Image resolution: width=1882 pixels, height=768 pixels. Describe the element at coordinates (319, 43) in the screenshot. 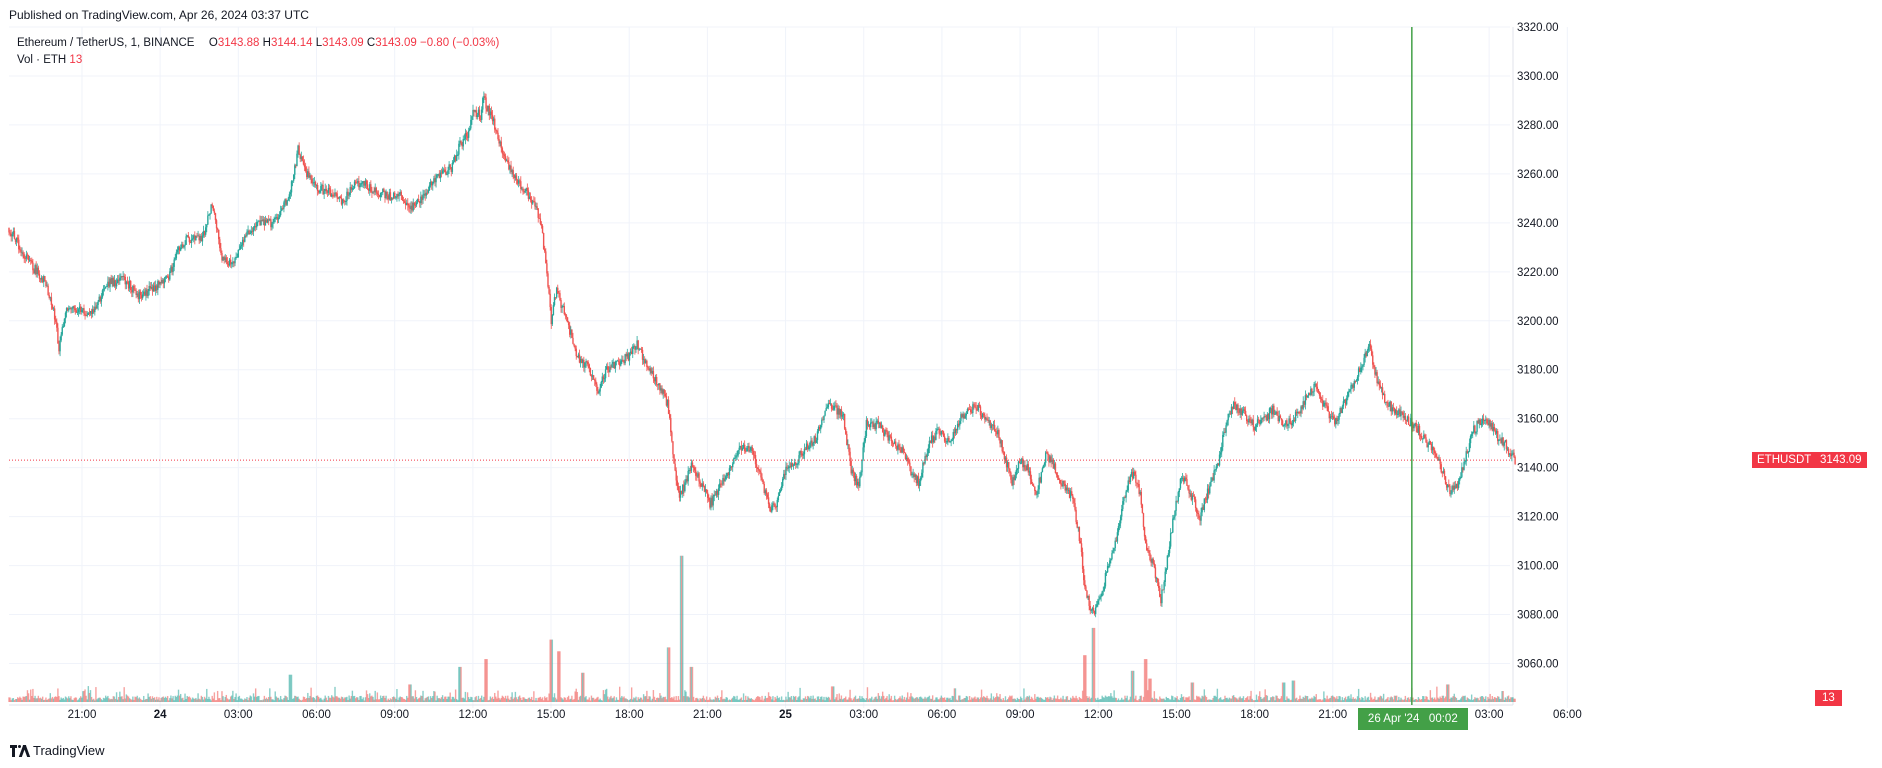

I see `low-label: L` at that location.